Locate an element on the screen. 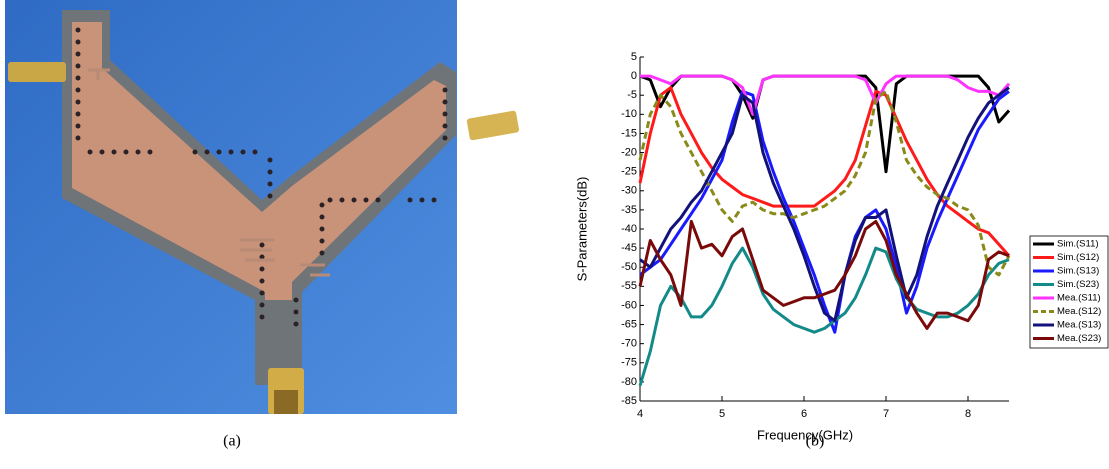  legend-label: Sim.(S11) is located at coordinates (1078, 244).